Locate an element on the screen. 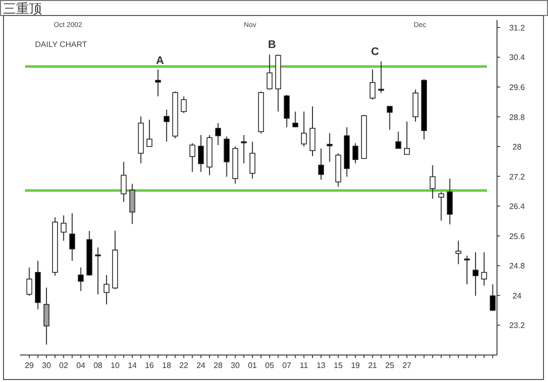 The height and width of the screenshot is (382, 548). x-tick-label: 19 is located at coordinates (355, 365).